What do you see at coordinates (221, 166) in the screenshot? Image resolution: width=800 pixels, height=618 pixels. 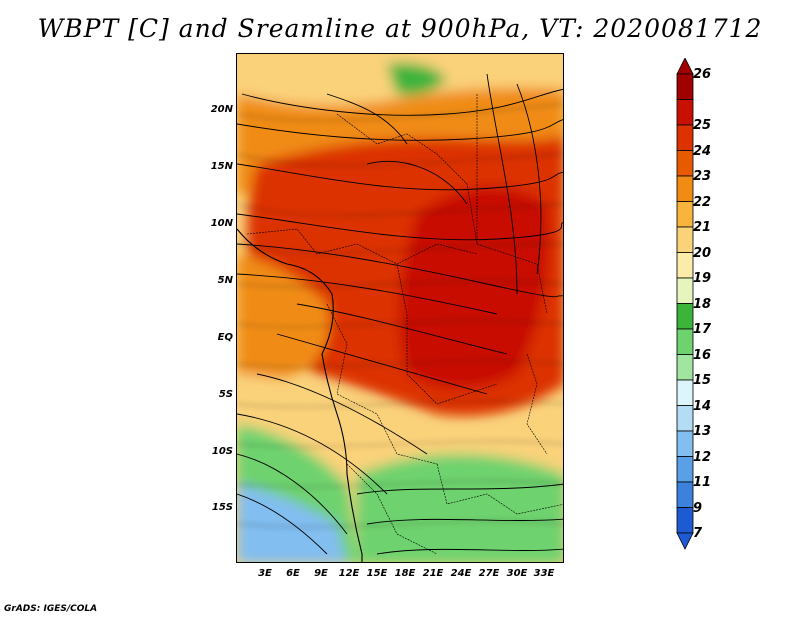 I see `lat-label-15n: 15N` at bounding box center [221, 166].